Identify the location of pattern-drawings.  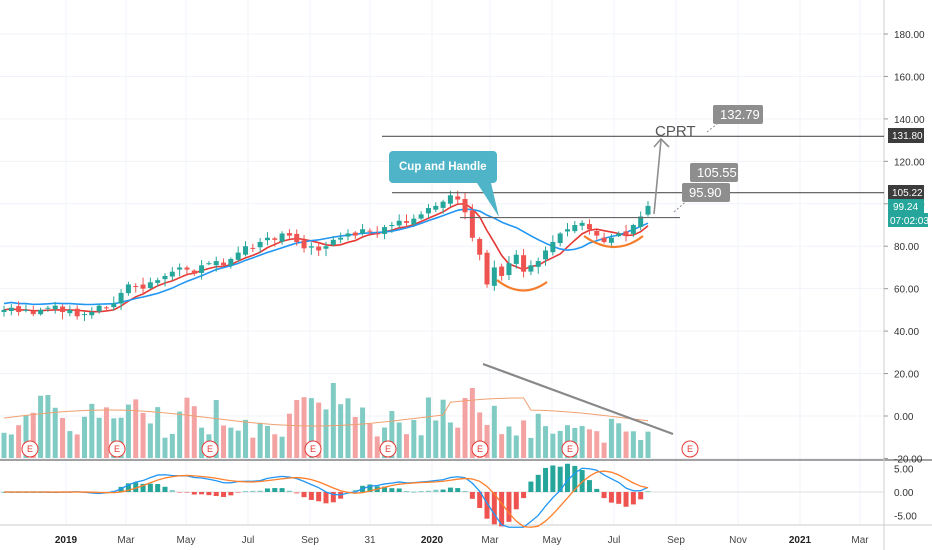
(578, 335).